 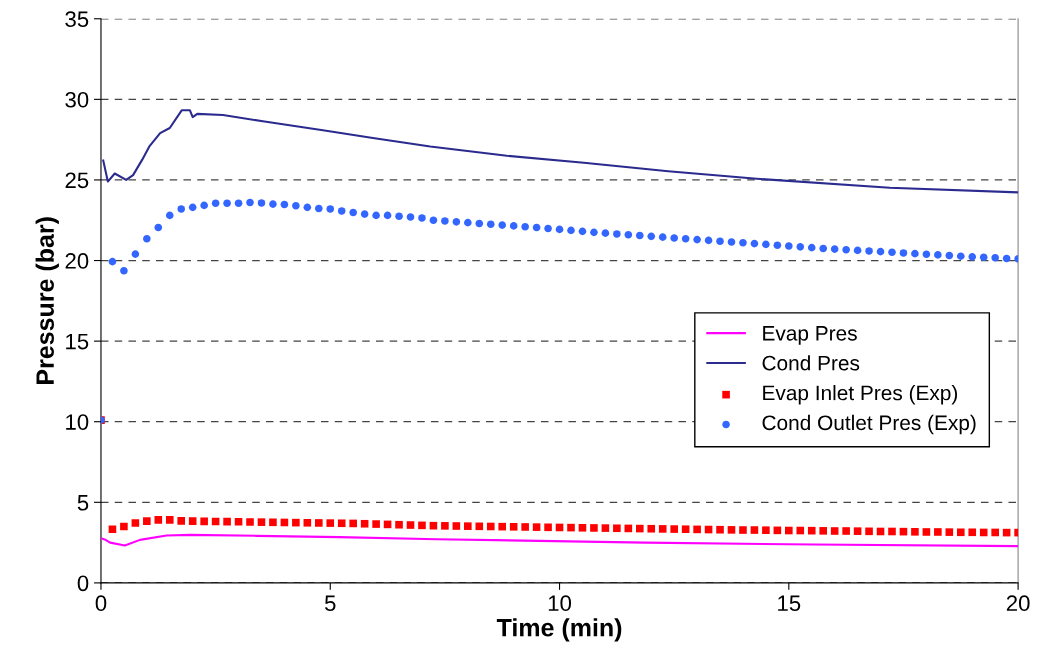 What do you see at coordinates (77, 261) in the screenshot?
I see `y-tick-label: 20` at bounding box center [77, 261].